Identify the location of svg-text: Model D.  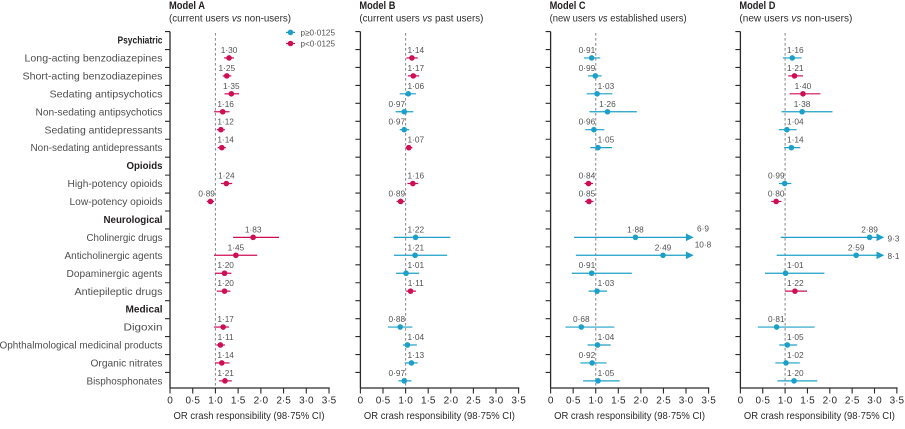
(757, 6).